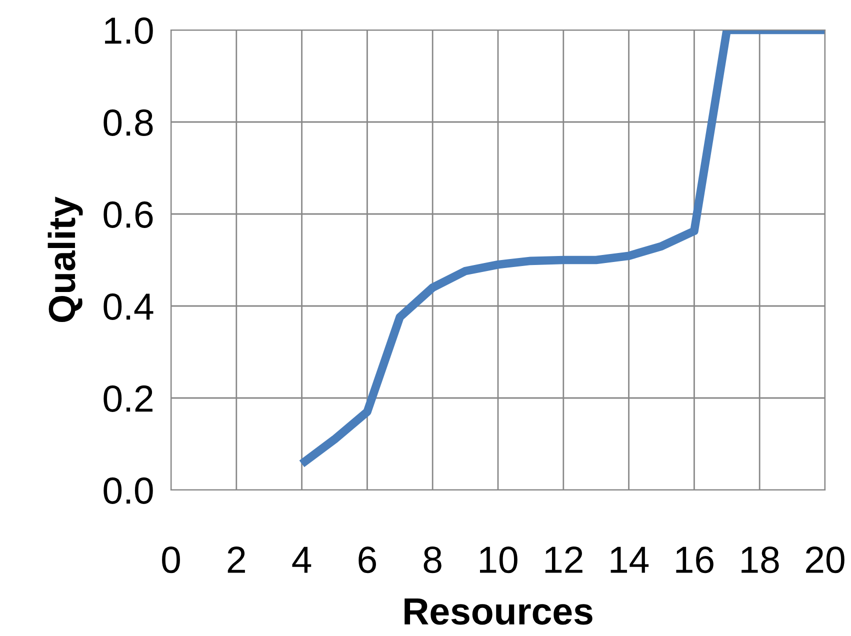 This screenshot has height=636, width=851. Describe the element at coordinates (825, 560) in the screenshot. I see `x-tick-label: 20` at that location.